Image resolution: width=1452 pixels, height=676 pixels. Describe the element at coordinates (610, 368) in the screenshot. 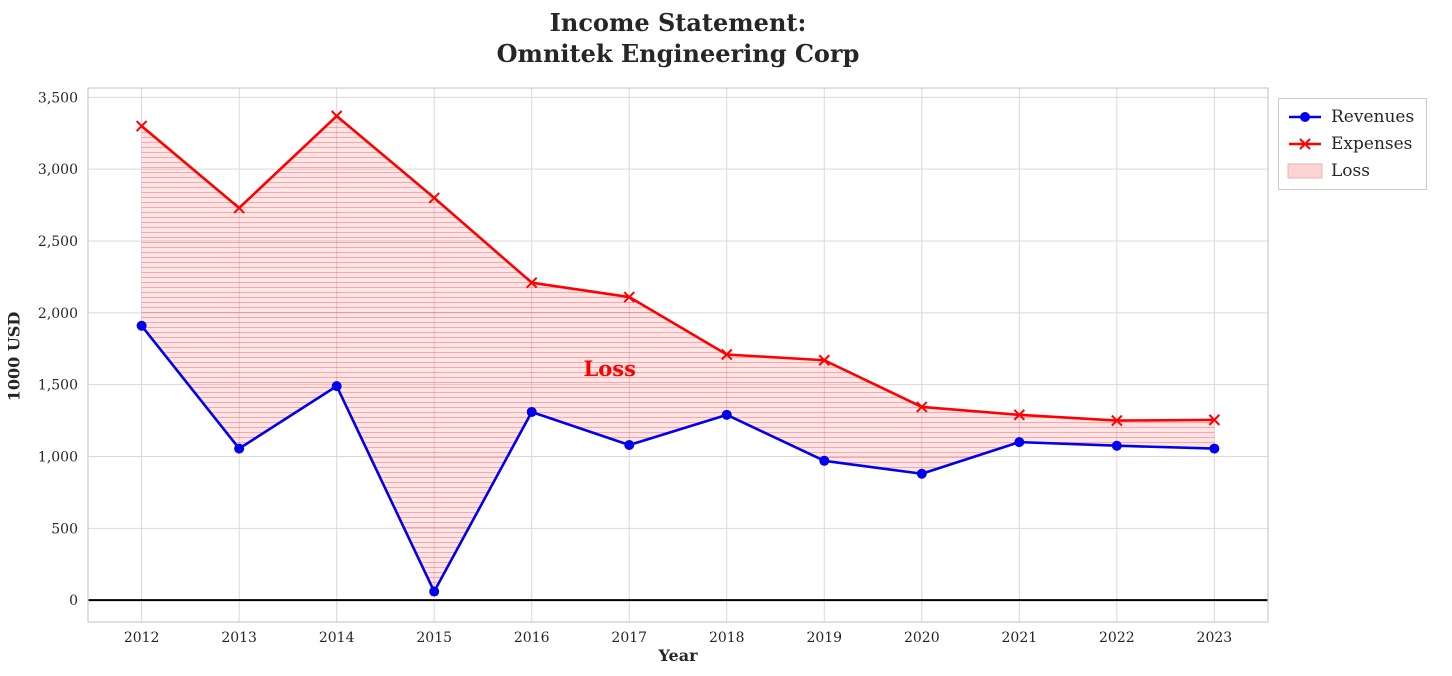

I see `loss-annotation: Loss` at that location.